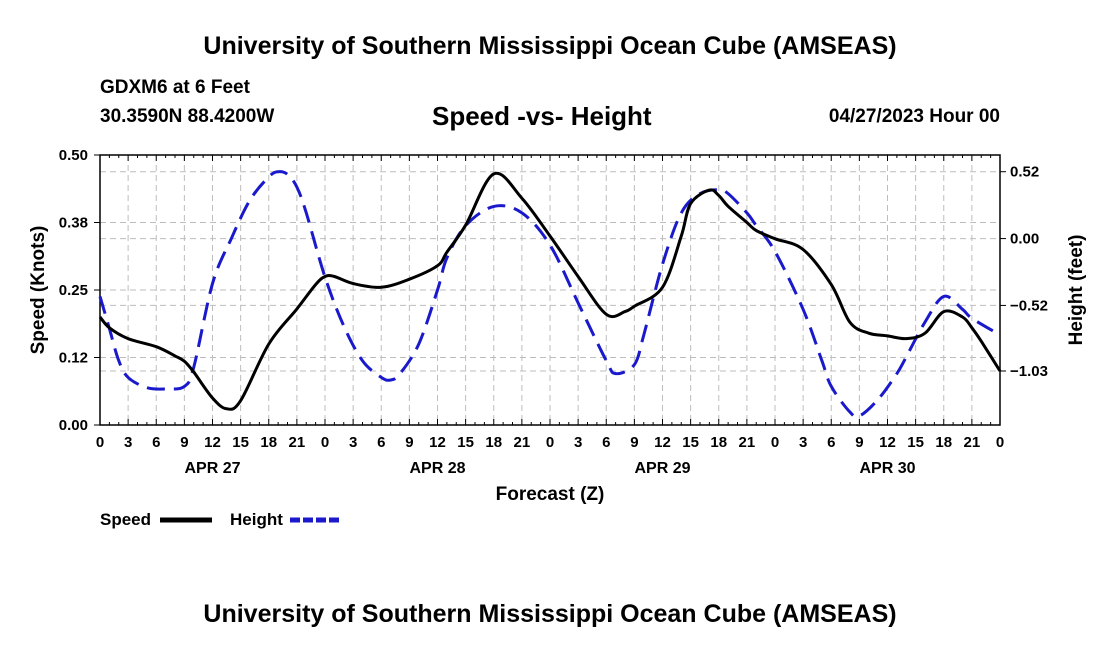  I want to click on y-left-tick-label: 0.38, so click(73, 223).